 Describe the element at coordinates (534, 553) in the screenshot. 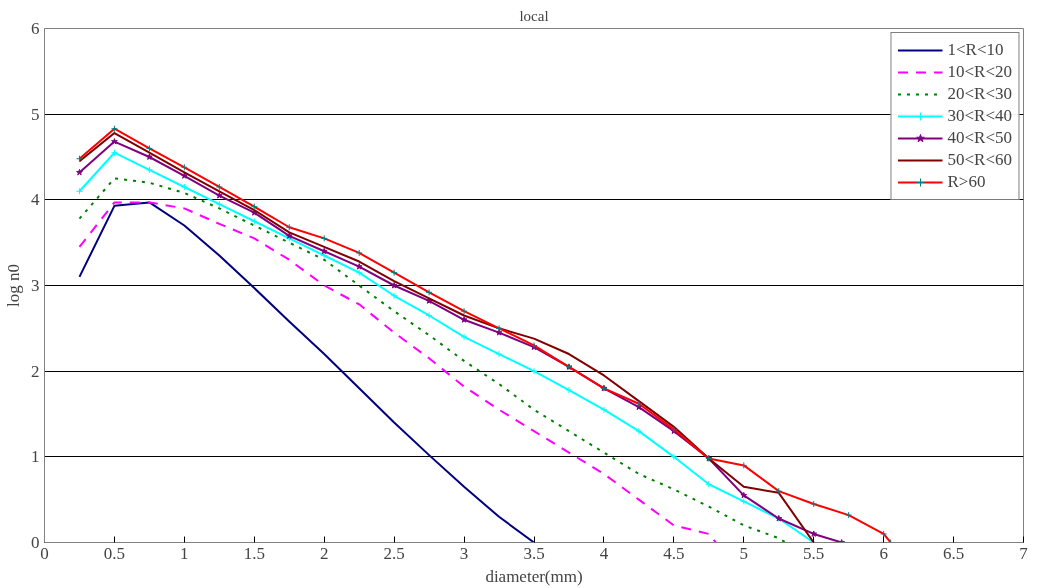

I see `x-tick-label: 3.5` at that location.